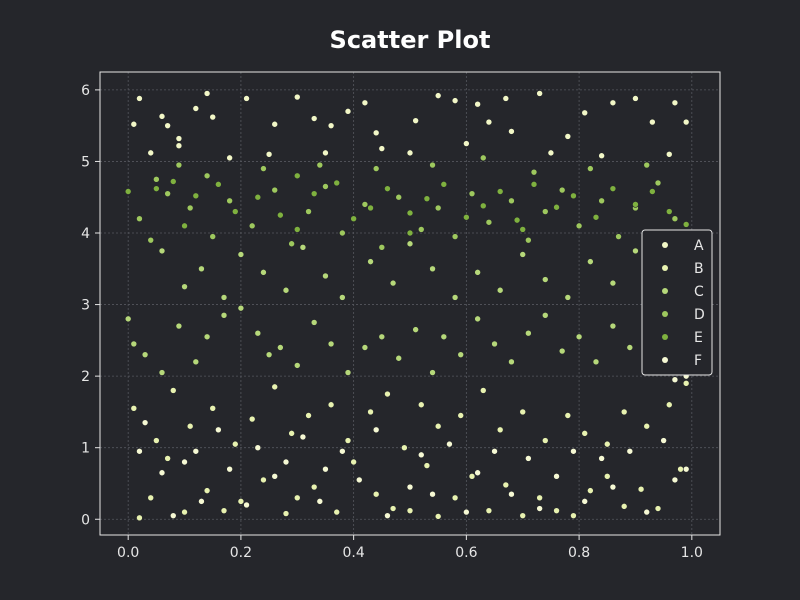 Image resolution: width=800 pixels, height=600 pixels. I want to click on series-d, so click(407, 202).